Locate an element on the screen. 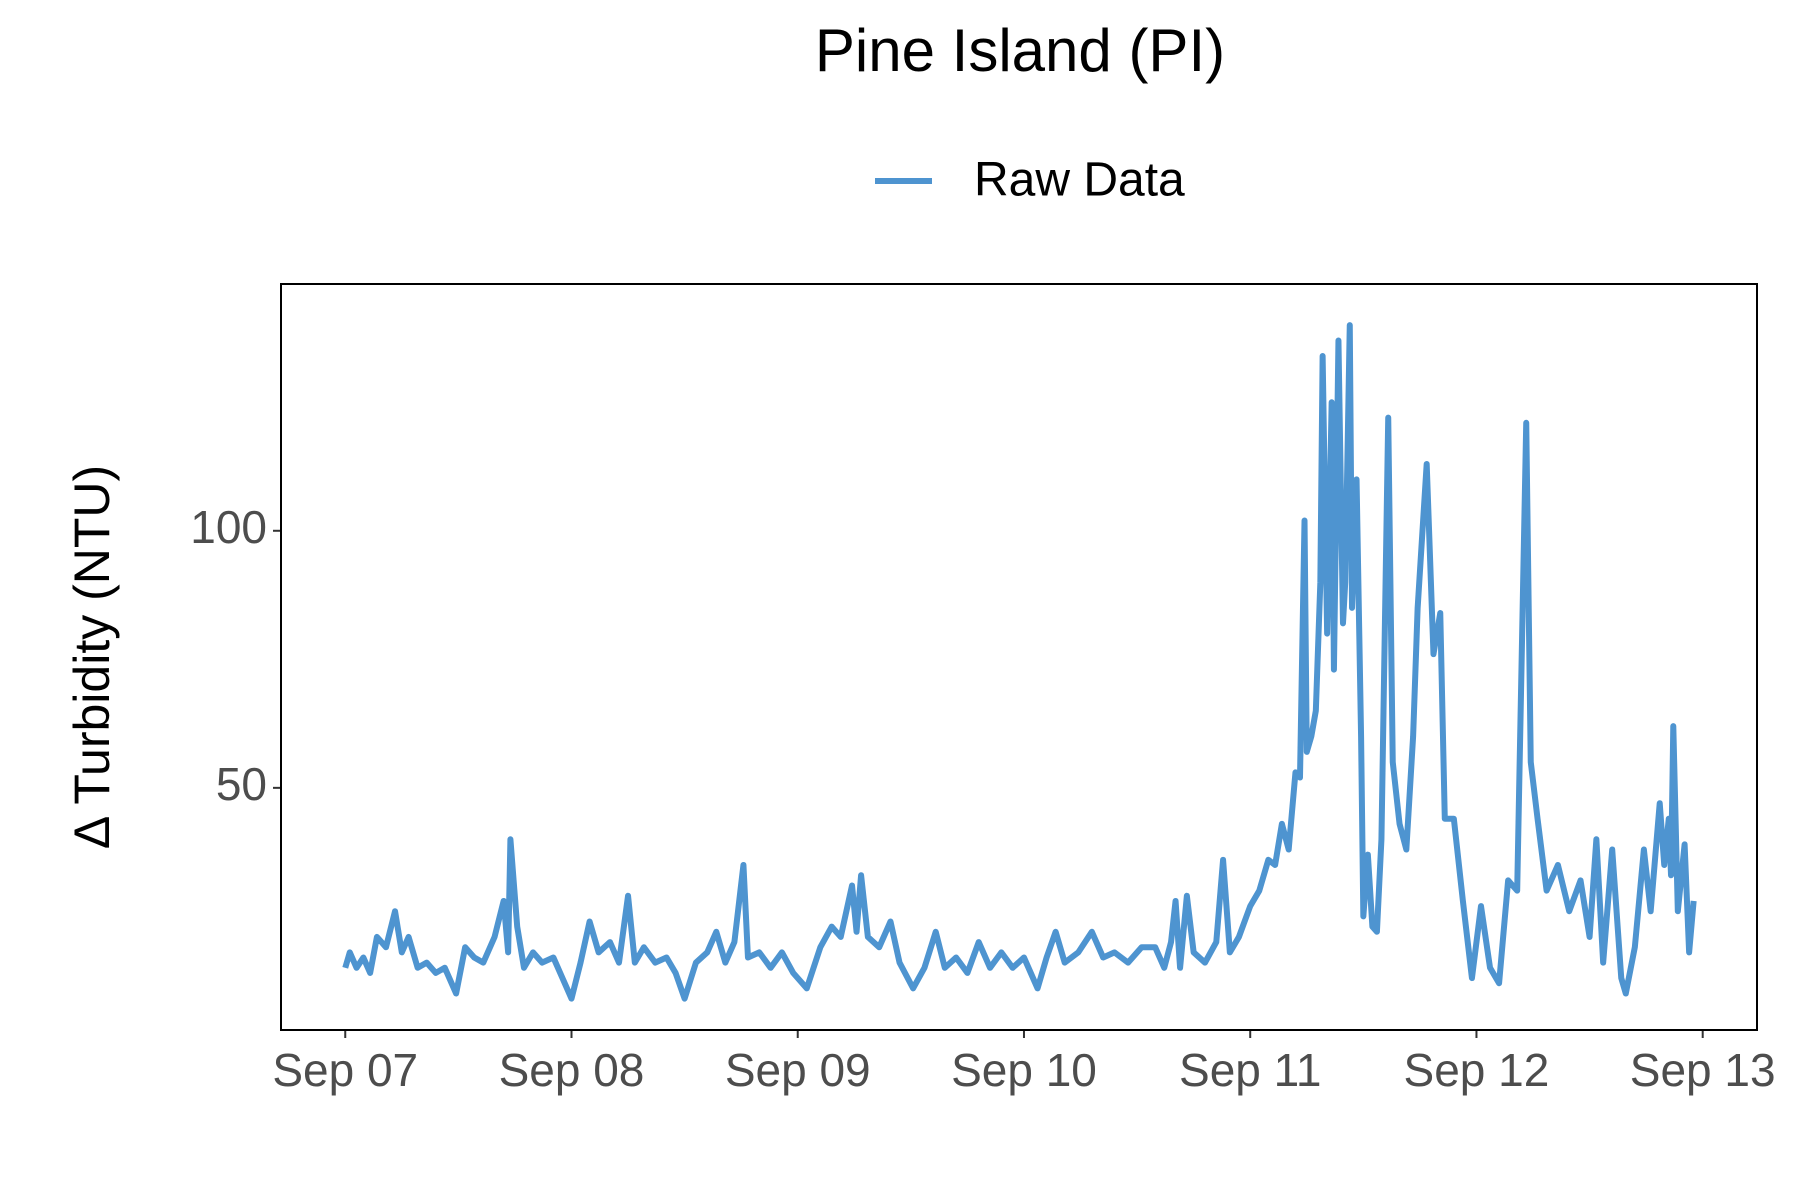 This screenshot has height=1200, width=1800. x-tick-label: Sep 11 is located at coordinates (1250, 1070).